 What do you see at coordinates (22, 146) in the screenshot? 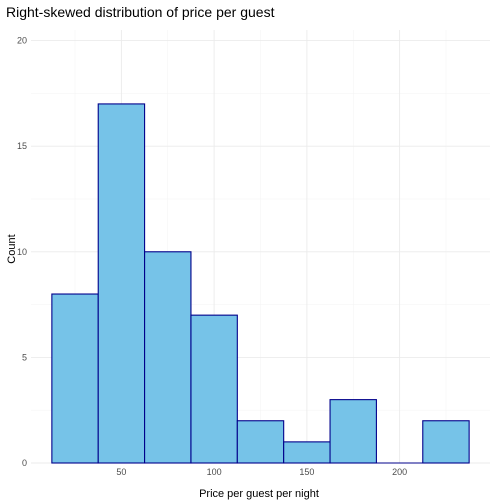
I see `y-tick-label: 15` at bounding box center [22, 146].